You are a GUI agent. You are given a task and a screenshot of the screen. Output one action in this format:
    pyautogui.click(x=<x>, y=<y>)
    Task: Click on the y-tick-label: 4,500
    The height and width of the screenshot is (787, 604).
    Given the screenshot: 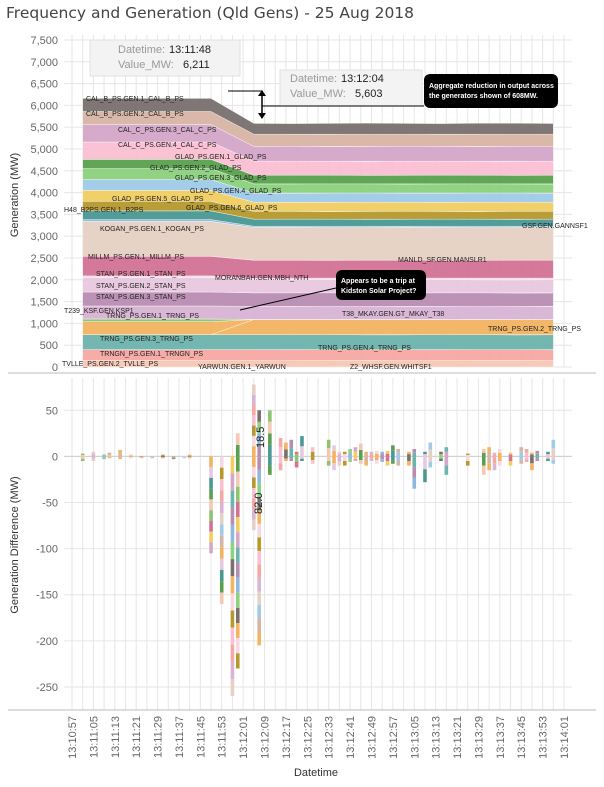 What is the action you would take?
    pyautogui.click(x=44, y=172)
    